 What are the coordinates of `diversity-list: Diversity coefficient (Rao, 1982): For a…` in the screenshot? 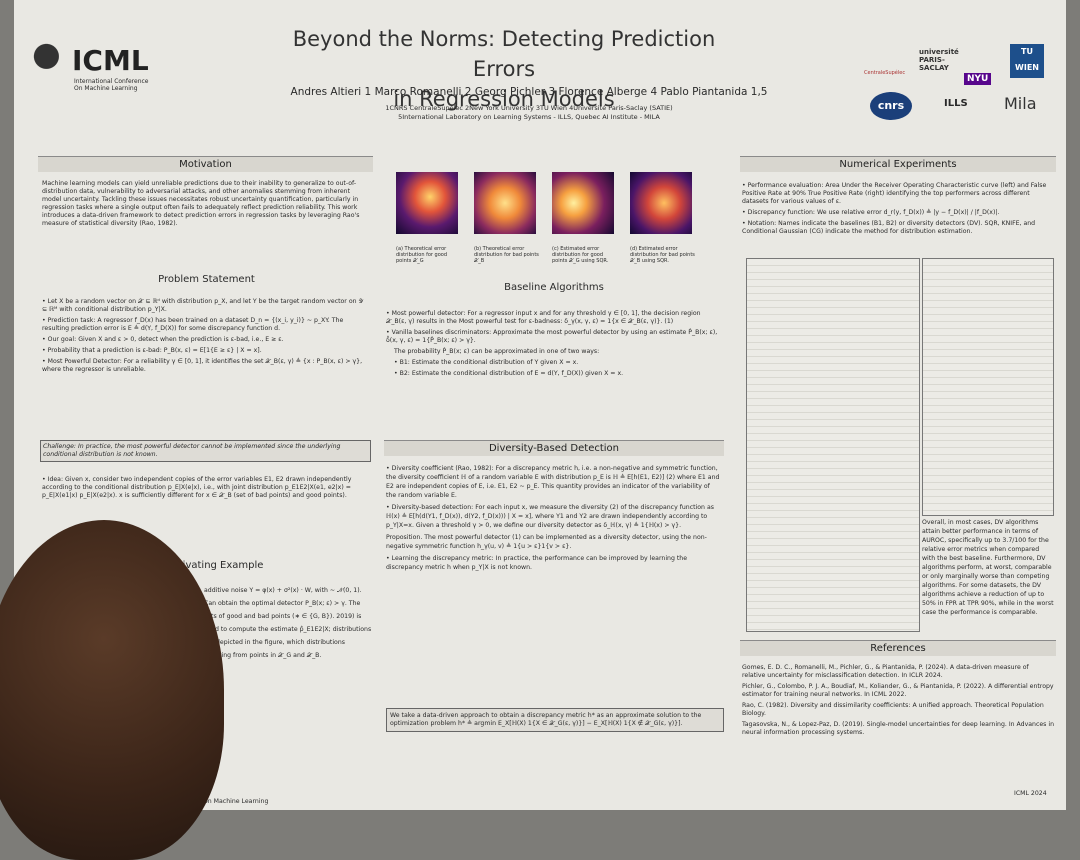 It's located at (553, 519).